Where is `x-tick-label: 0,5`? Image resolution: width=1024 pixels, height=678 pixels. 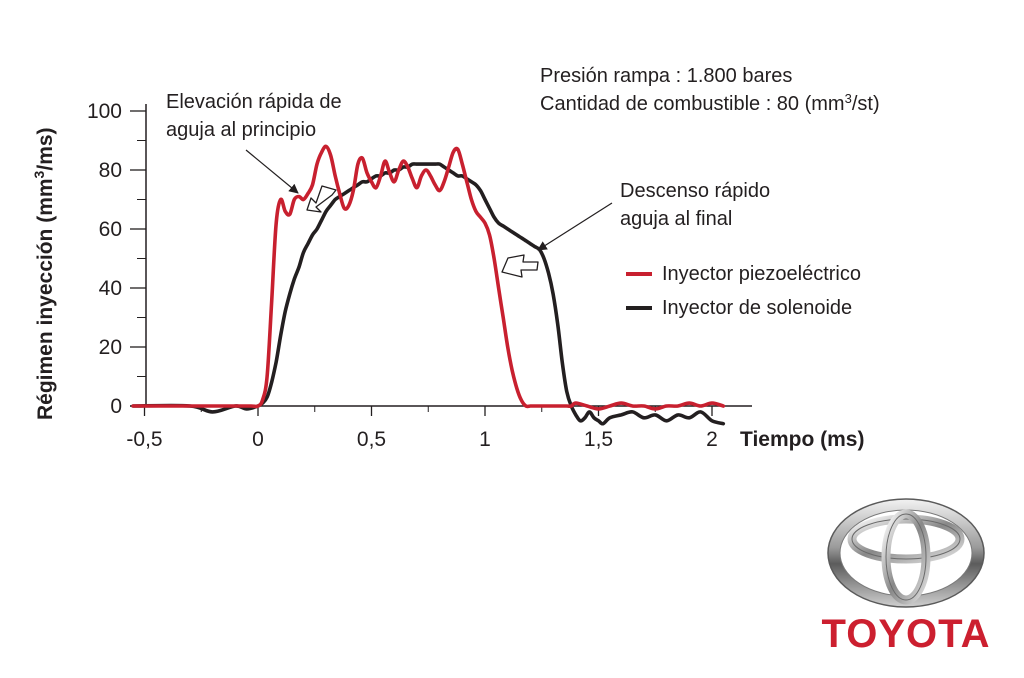
x-tick-label: 0,5 is located at coordinates (371, 439).